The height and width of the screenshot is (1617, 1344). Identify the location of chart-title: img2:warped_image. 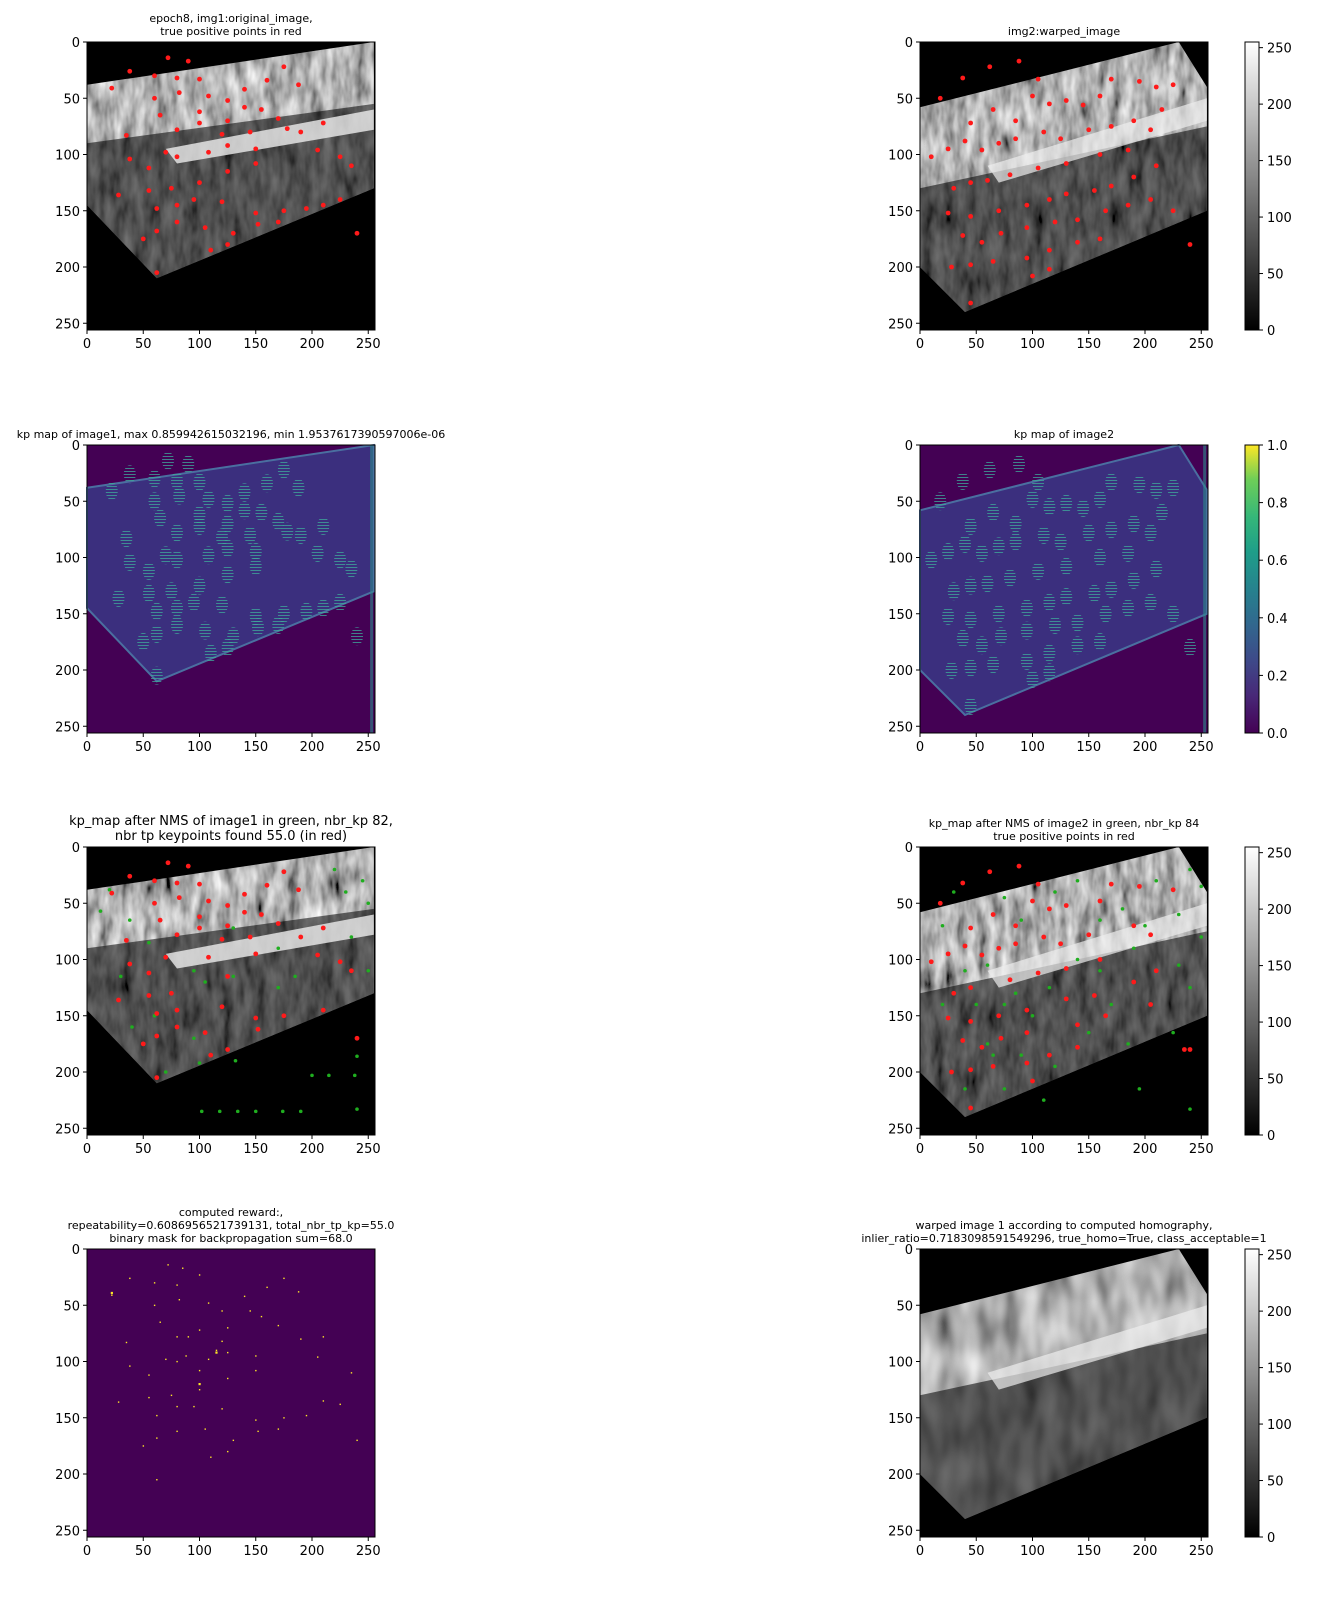
(1064, 31).